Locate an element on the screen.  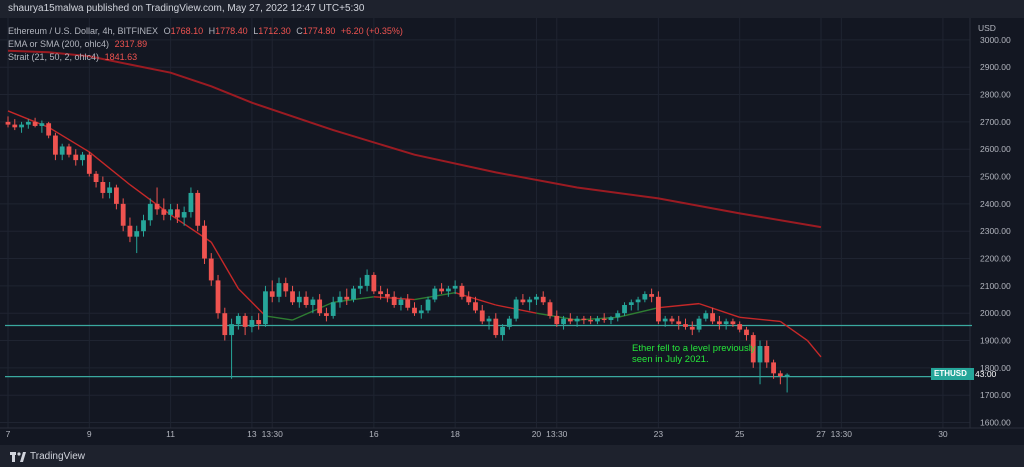
tradingview-brand: TradingView is located at coordinates (47, 456).